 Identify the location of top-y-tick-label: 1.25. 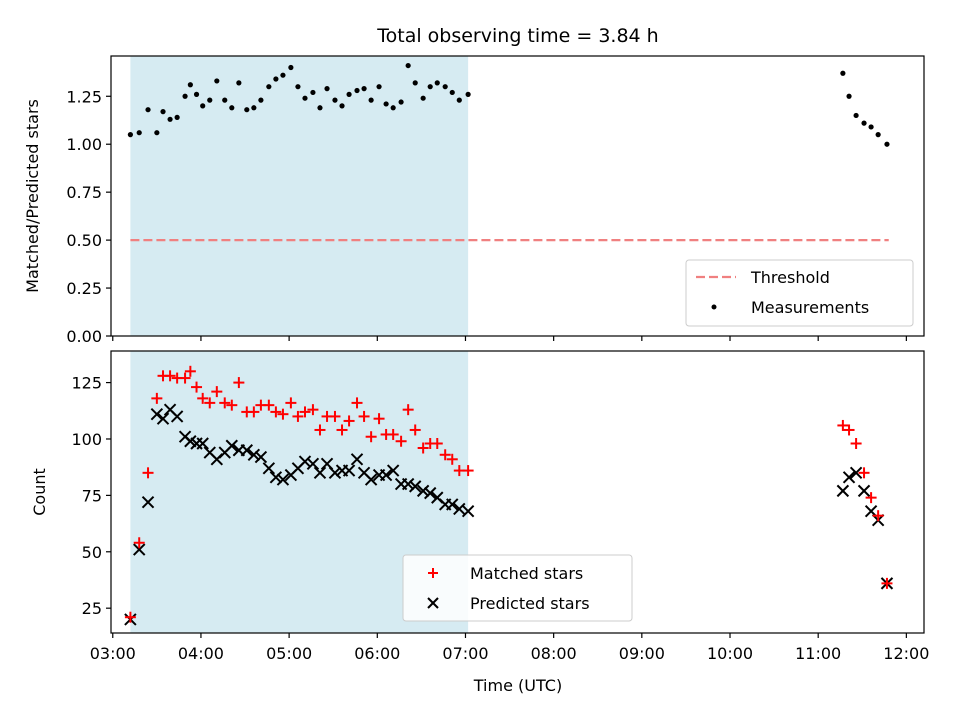
(84, 96).